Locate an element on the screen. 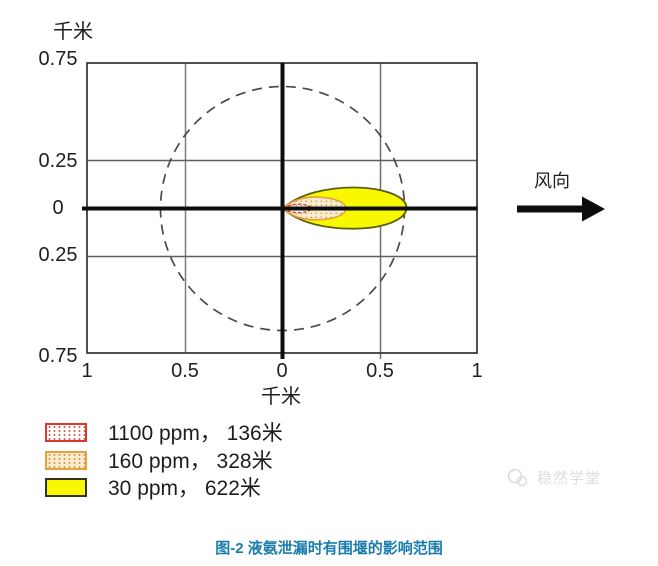 The height and width of the screenshot is (566, 658). legend-swatch-160ppm-icon is located at coordinates (66, 460).